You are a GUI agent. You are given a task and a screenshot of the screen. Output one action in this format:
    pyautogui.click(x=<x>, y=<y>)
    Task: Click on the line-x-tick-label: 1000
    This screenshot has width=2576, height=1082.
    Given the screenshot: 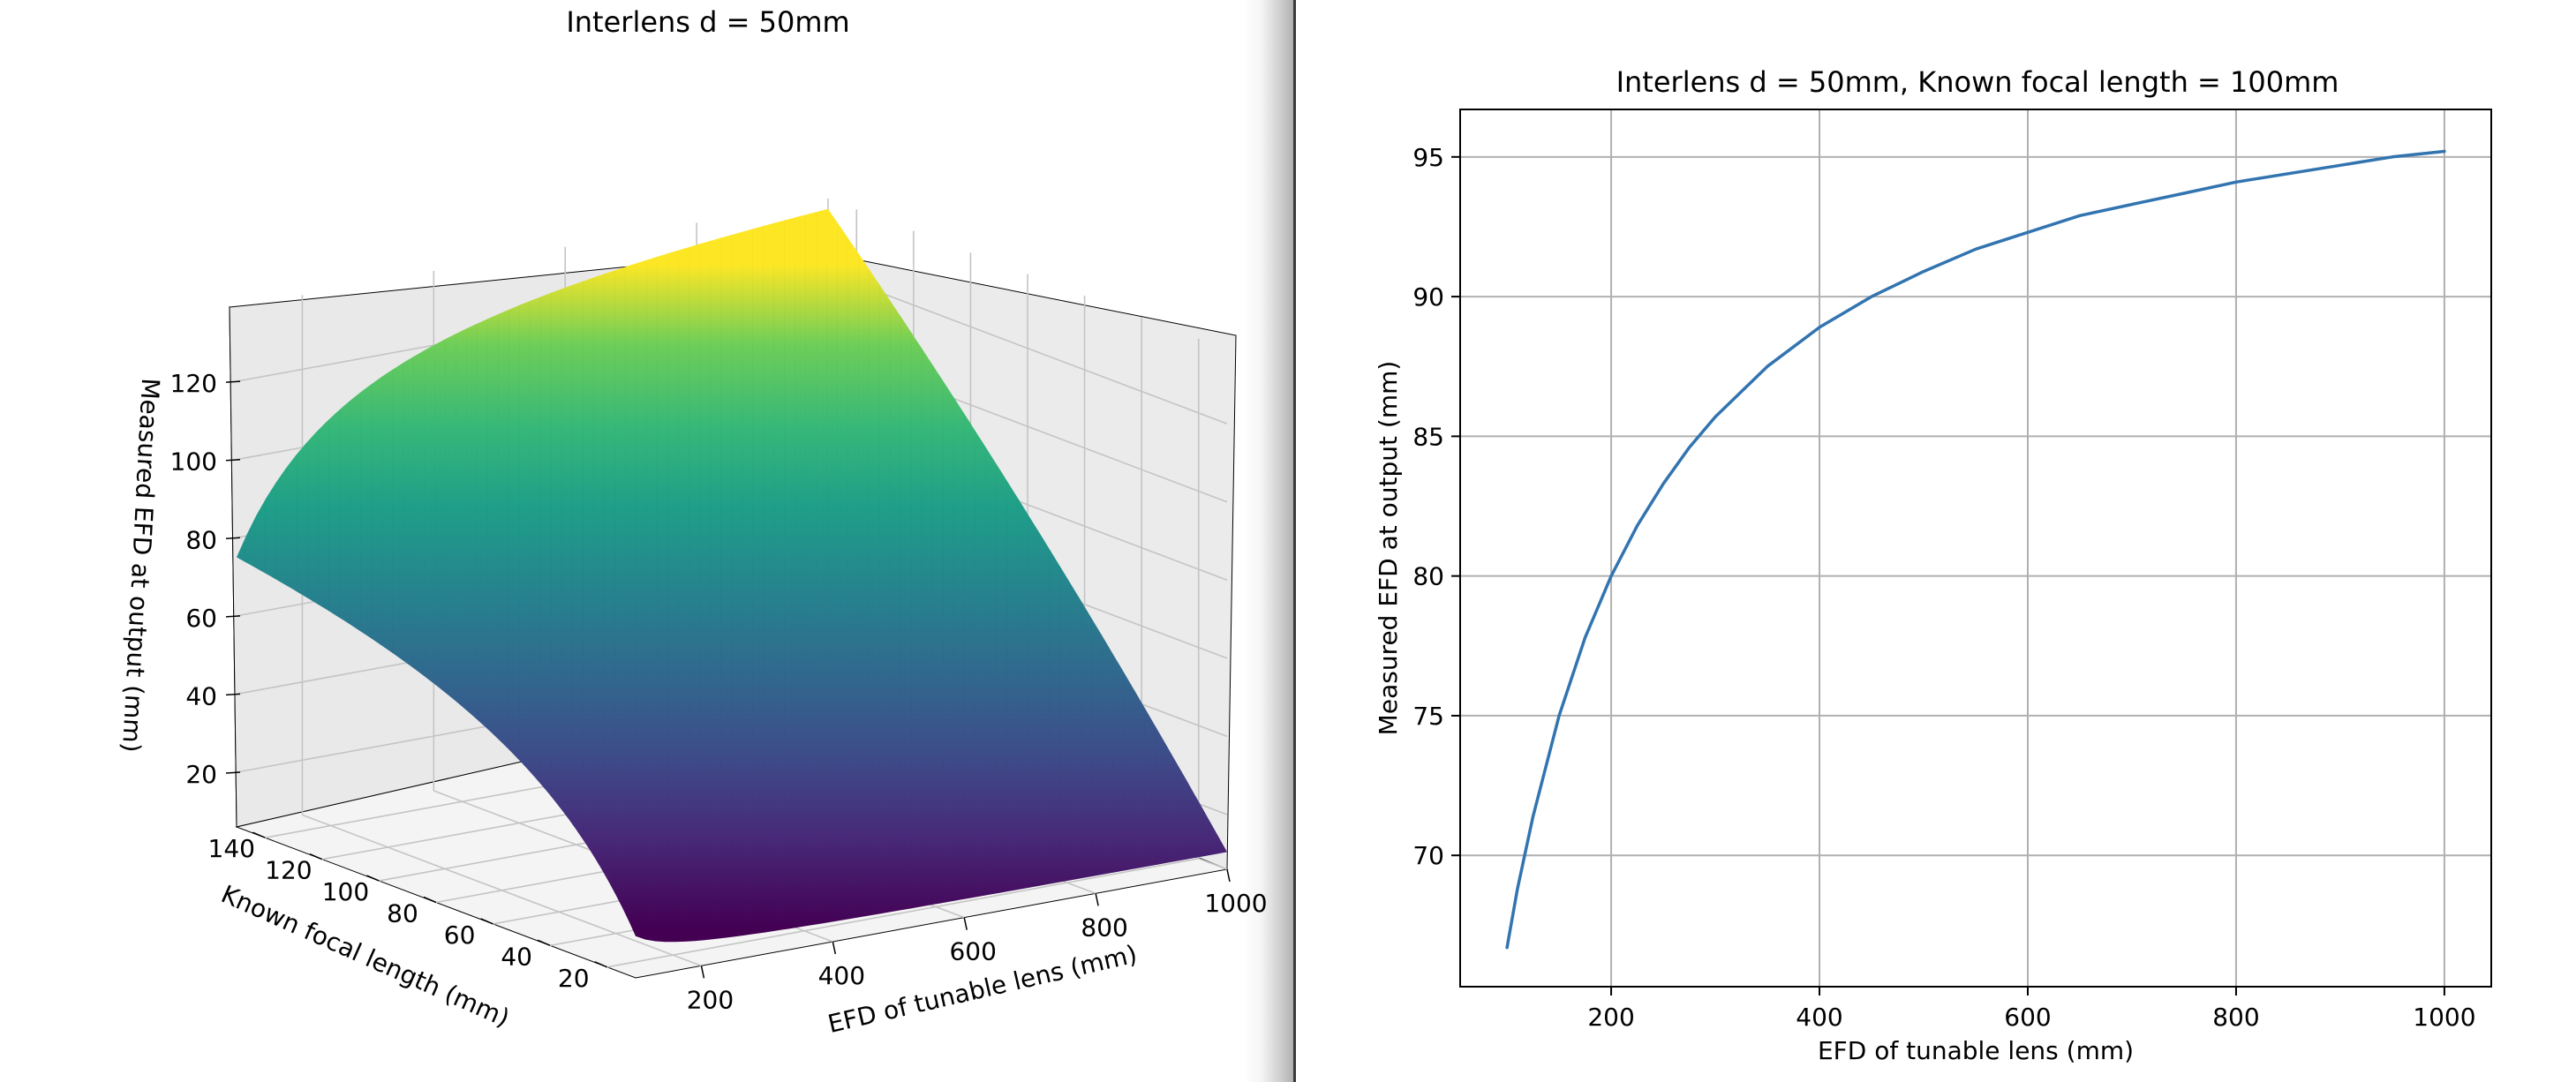 What is the action you would take?
    pyautogui.click(x=2444, y=1017)
    